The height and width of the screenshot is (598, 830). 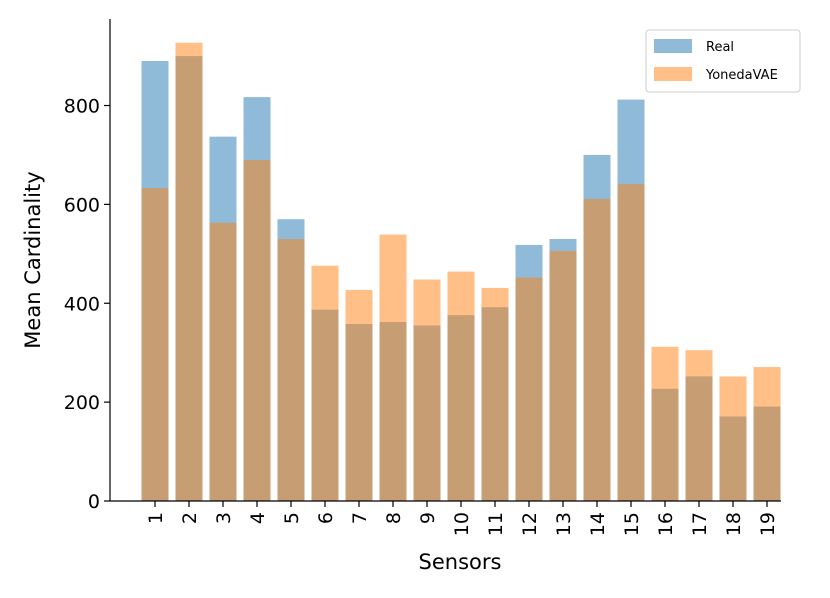 I want to click on x-tick-label-2: 2, so click(x=190, y=518).